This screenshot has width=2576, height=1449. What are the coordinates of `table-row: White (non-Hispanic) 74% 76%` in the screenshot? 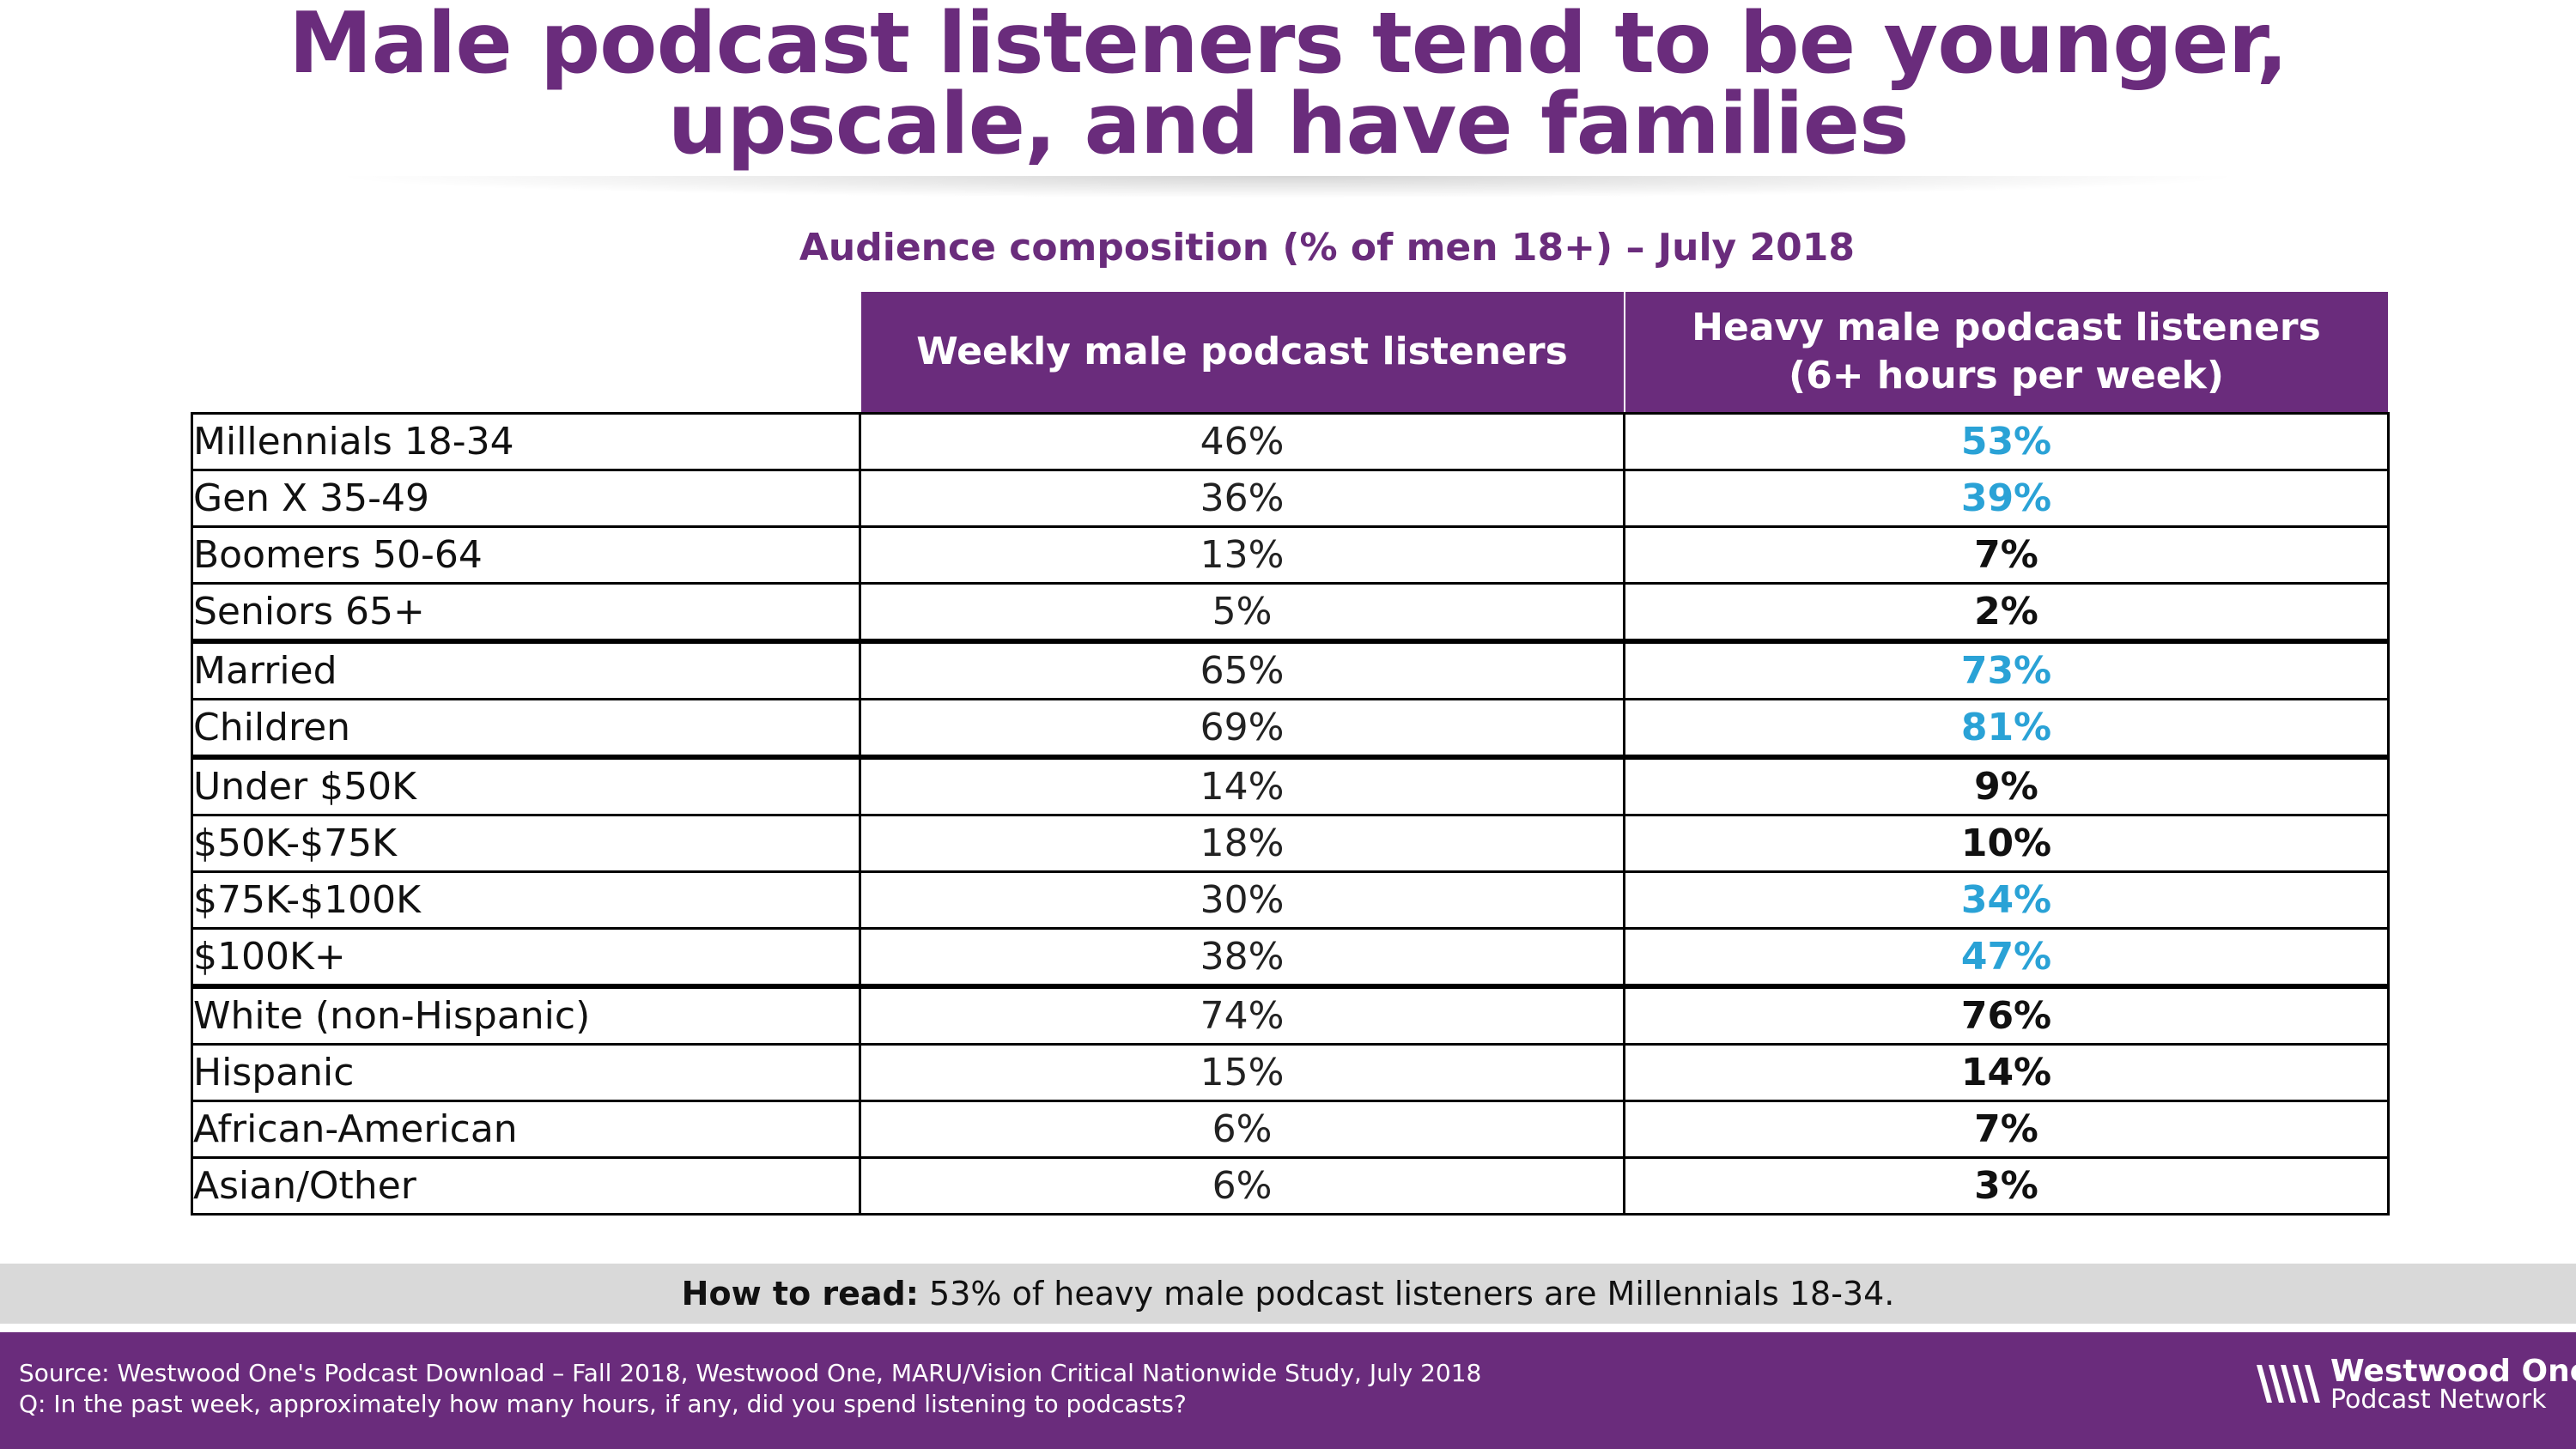 It's located at (1290, 1015).